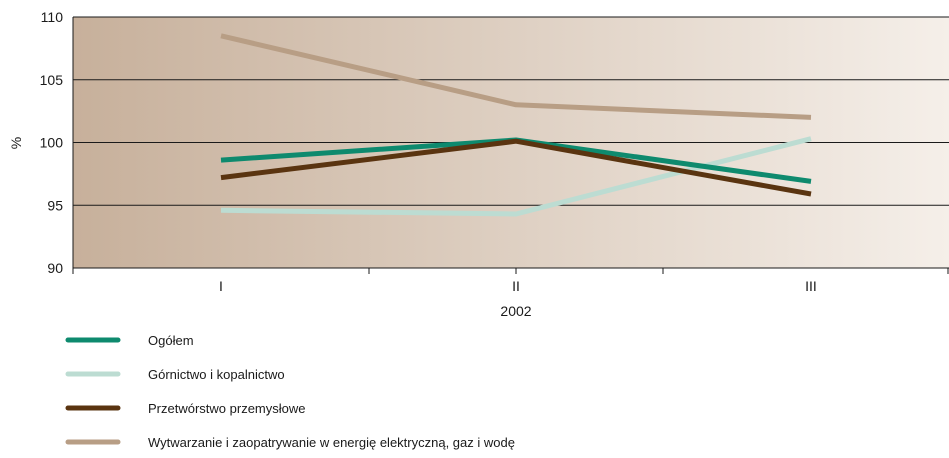 The image size is (949, 458). What do you see at coordinates (515, 311) in the screenshot?
I see `x-axis-label: 2002` at bounding box center [515, 311].